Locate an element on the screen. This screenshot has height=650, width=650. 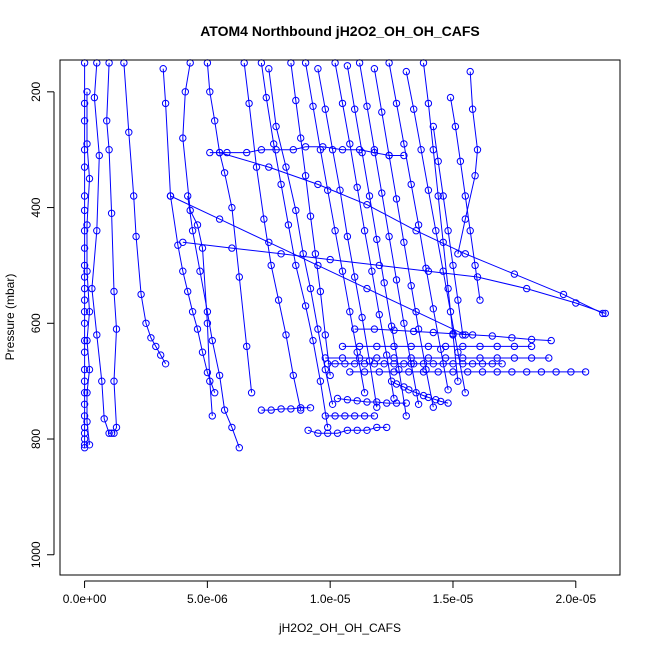
x-axis-label: jH2O2_OH_OH_CAFS is located at coordinates (339, 628).